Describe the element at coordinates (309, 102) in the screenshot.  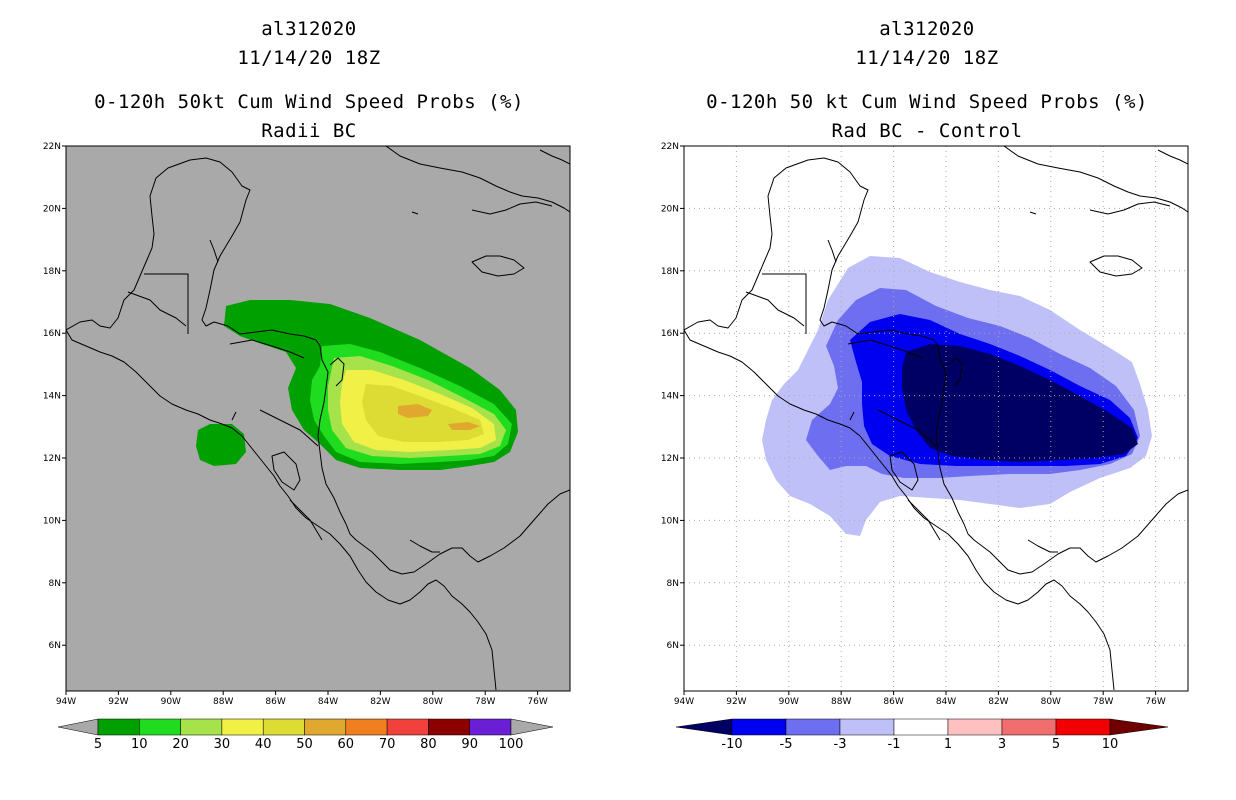
I see `product-title: 0-120h 50kt Cum Wind Speed Probs (%)` at that location.